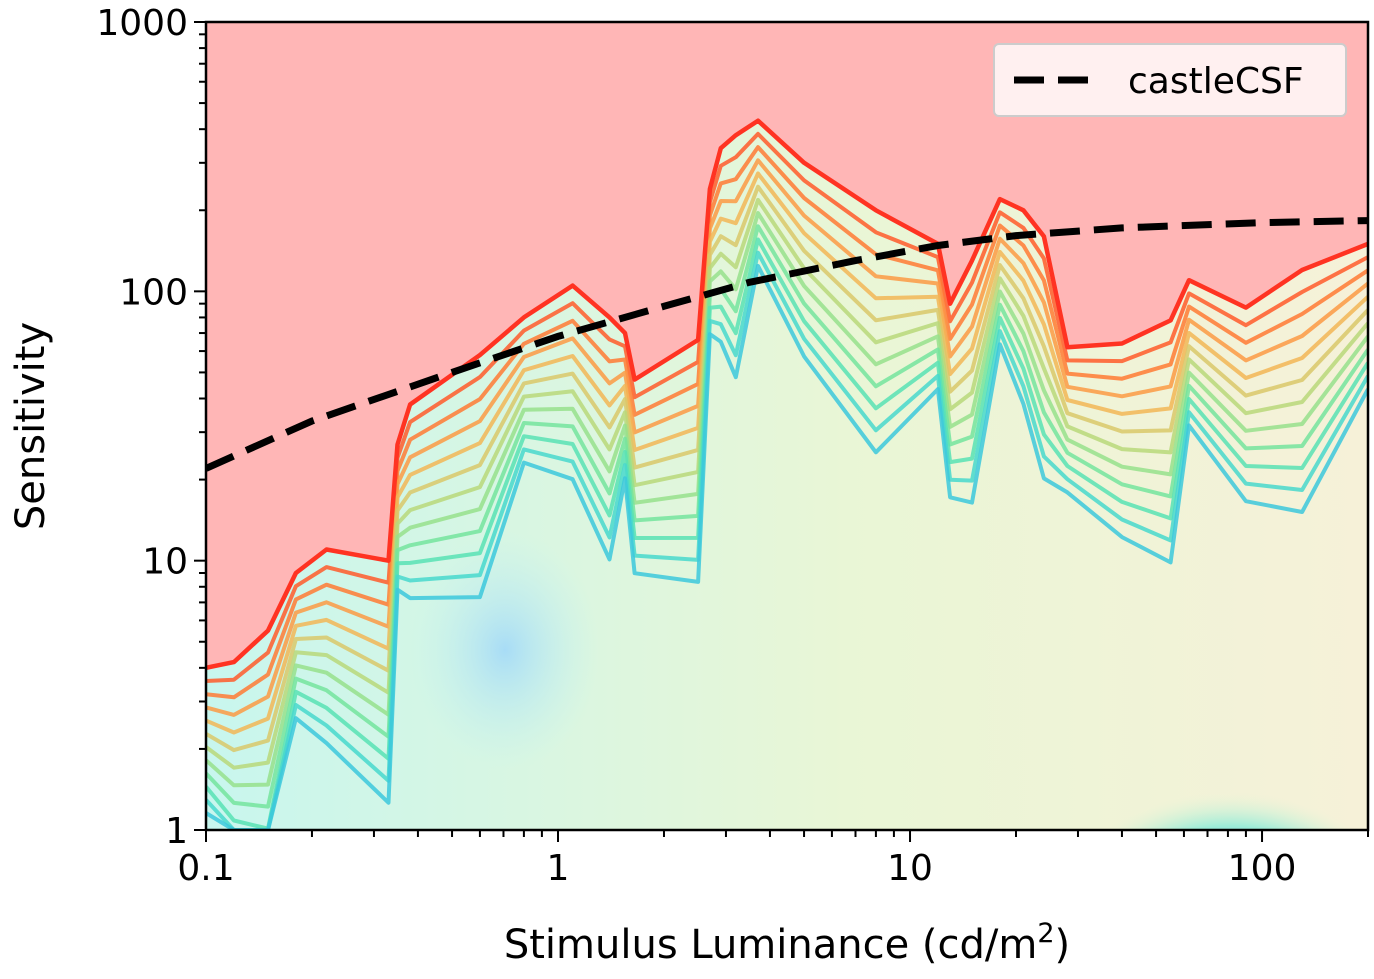  I want to click on y-axis: 1 10 100 1000, so click(151, 427).